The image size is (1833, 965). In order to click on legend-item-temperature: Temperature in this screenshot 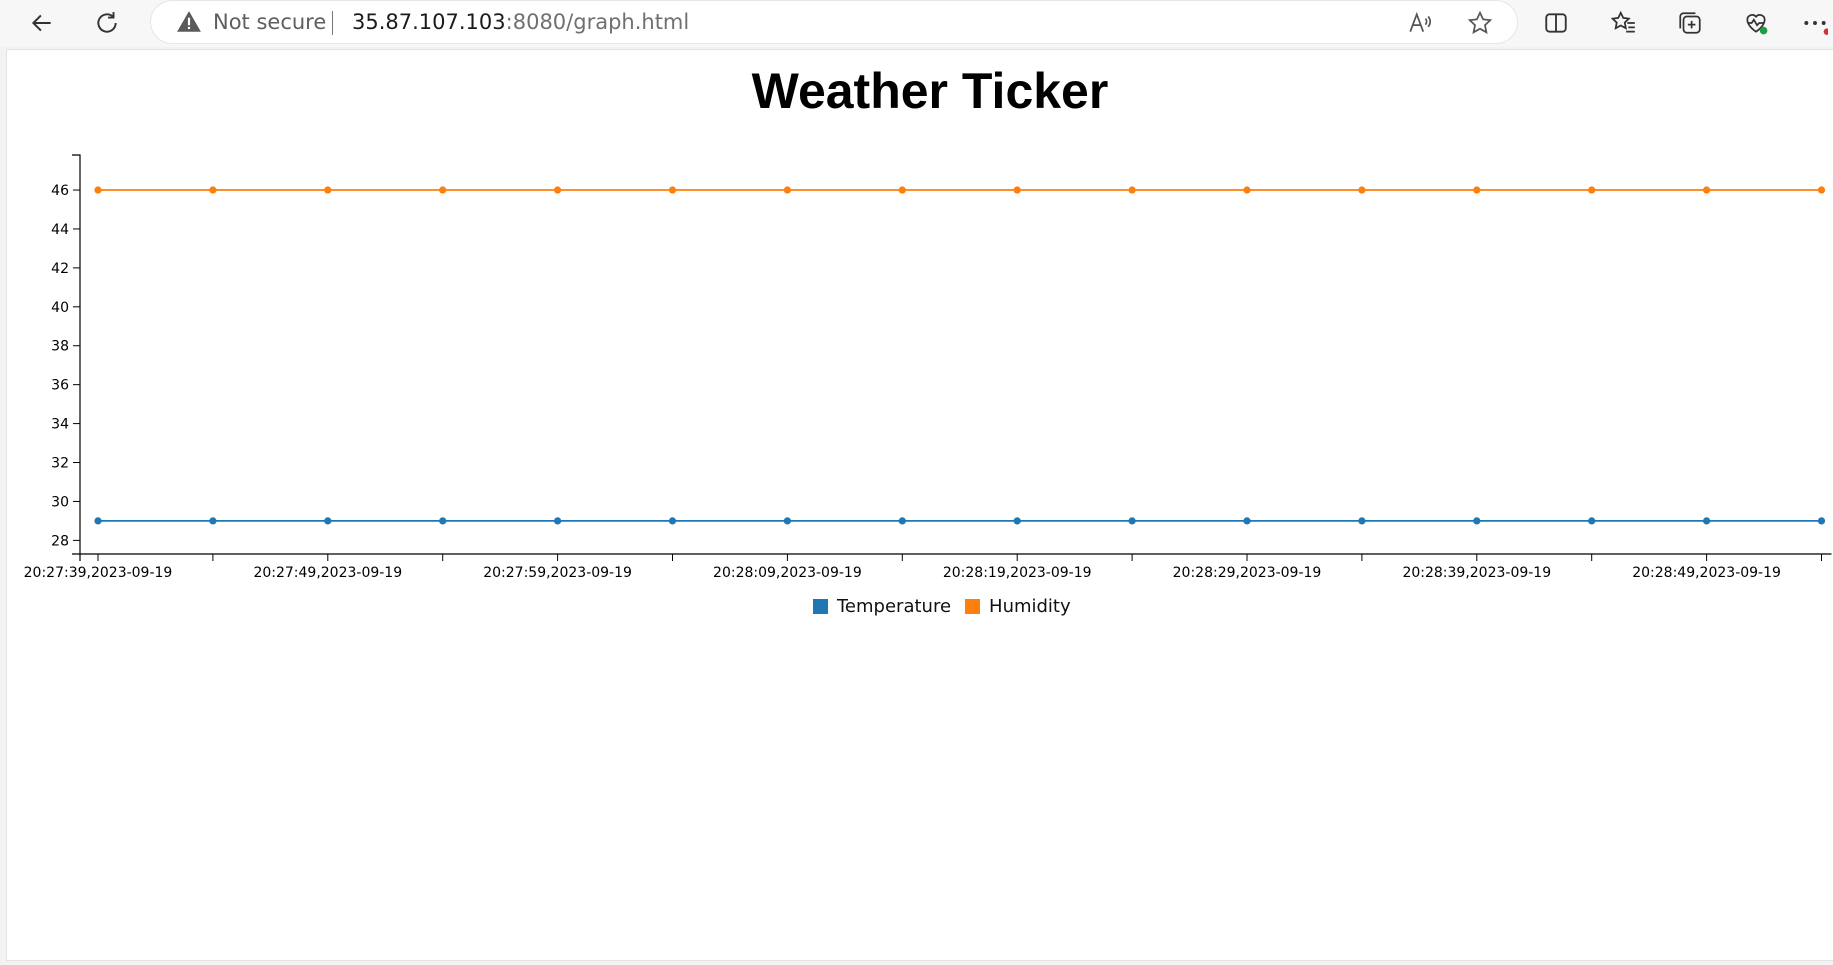, I will do `click(882, 606)`.